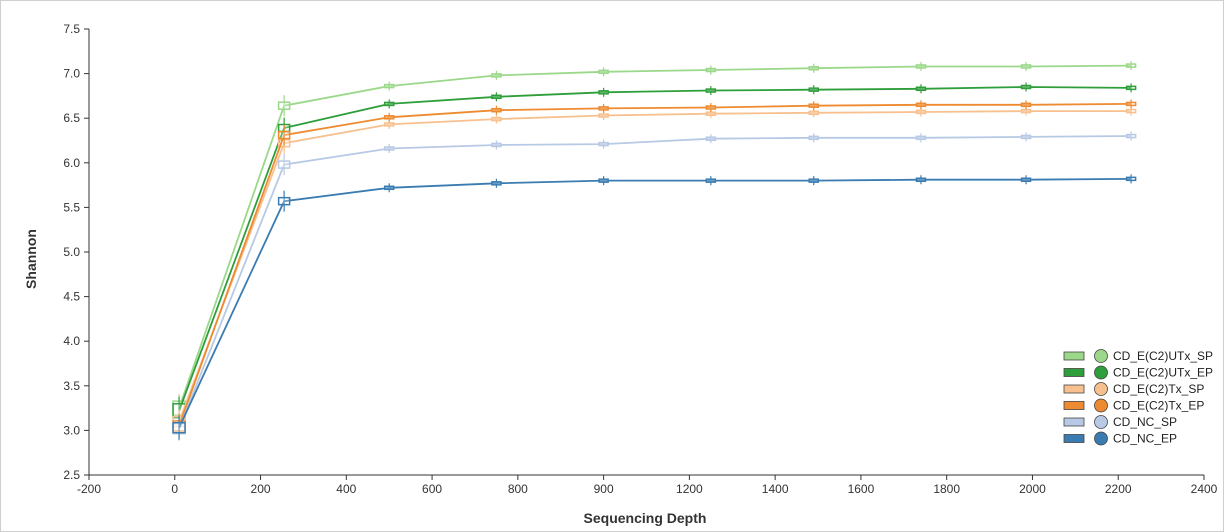 This screenshot has height=532, width=1224. What do you see at coordinates (1145, 422) in the screenshot?
I see `legend-label: CD_NC_SP` at bounding box center [1145, 422].